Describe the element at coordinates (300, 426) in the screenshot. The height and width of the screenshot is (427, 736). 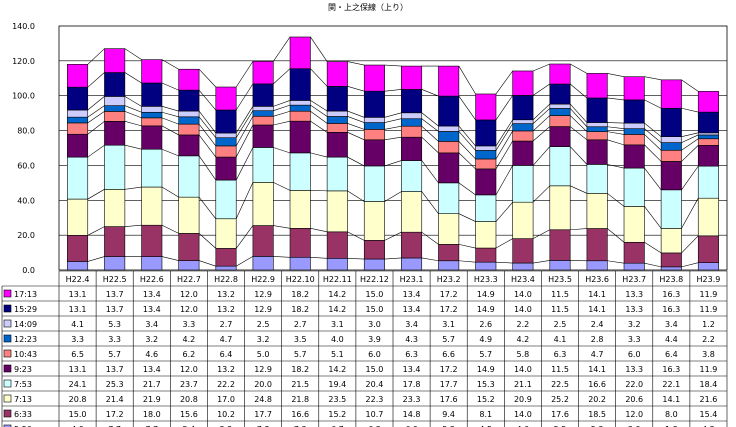
I see `data-table-cell: 7.3` at that location.